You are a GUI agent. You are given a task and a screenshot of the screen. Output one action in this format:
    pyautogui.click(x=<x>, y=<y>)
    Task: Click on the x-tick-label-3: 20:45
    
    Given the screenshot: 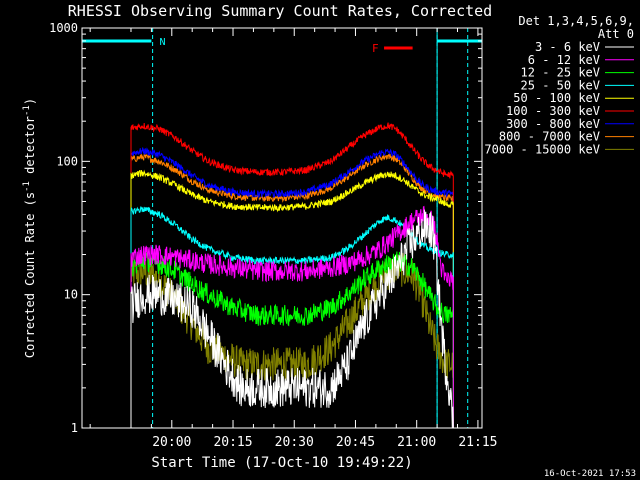 What is the action you would take?
    pyautogui.click(x=355, y=442)
    